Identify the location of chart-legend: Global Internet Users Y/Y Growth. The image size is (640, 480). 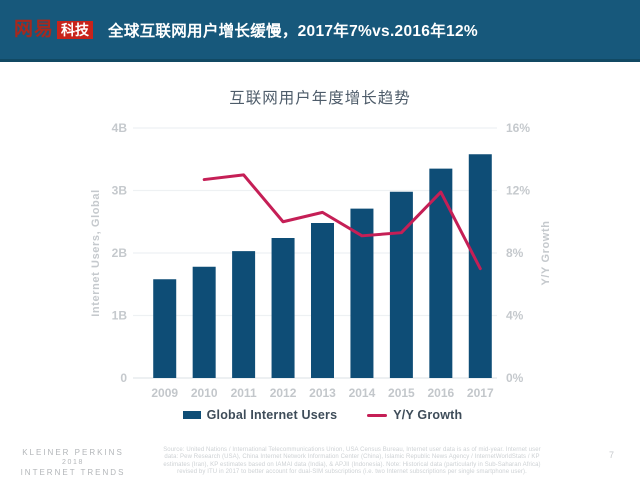
(320, 415).